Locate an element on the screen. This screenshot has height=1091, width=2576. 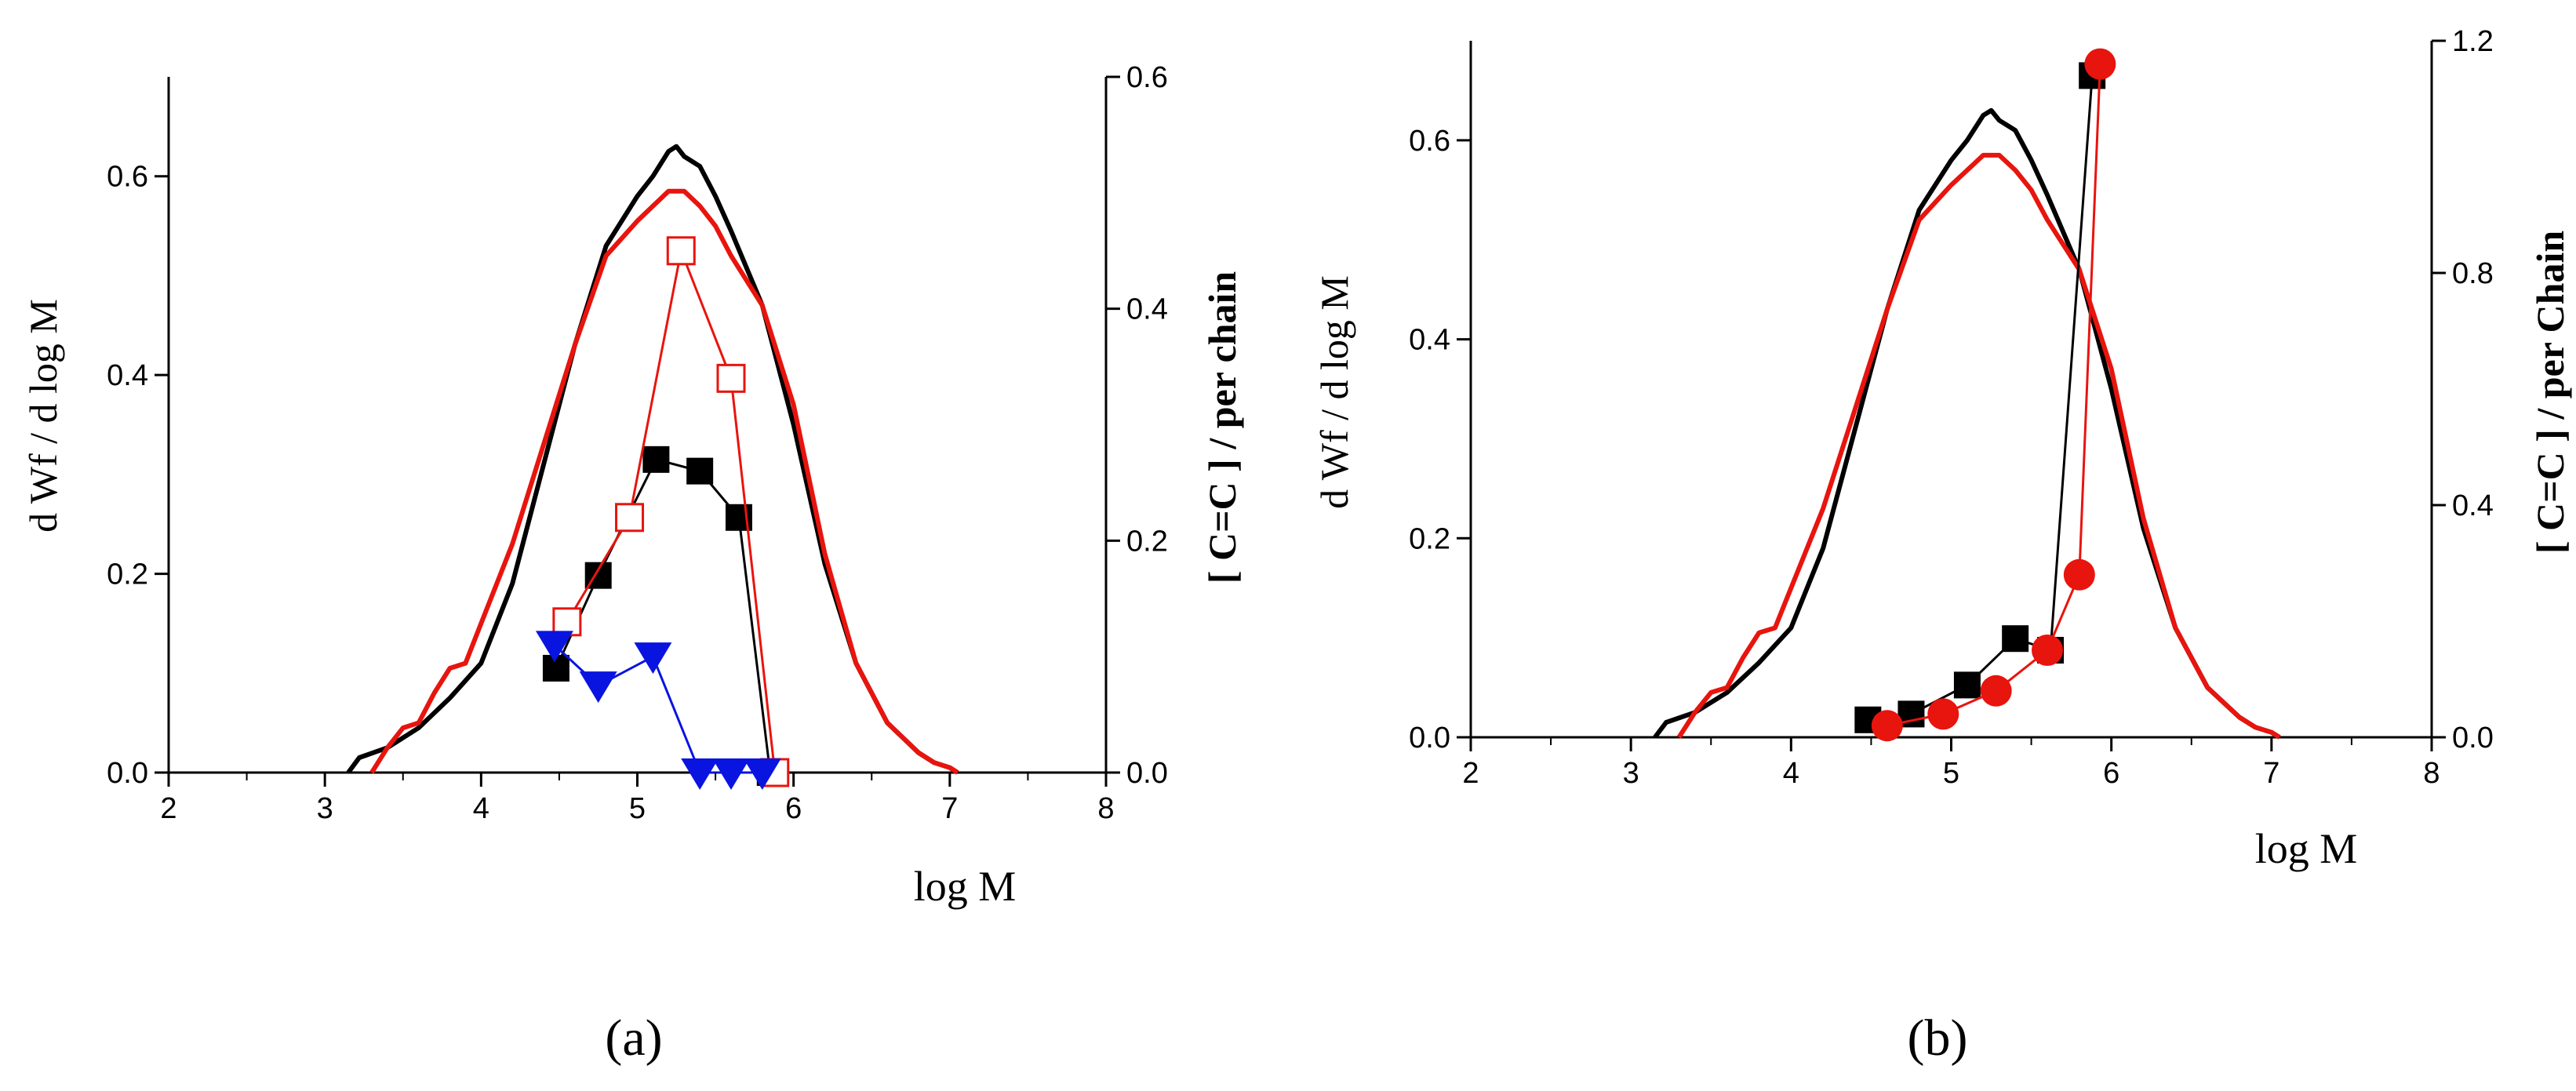
y-right-tick-label: 0.6 is located at coordinates (1147, 77).